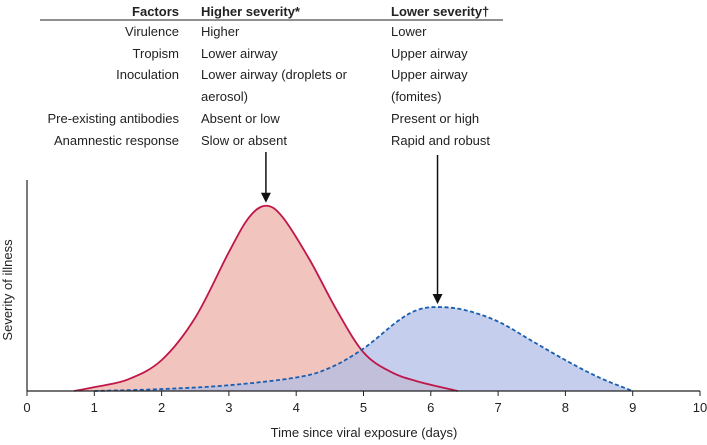 This screenshot has width=707, height=445. Describe the element at coordinates (116, 140) in the screenshot. I see `factor-anamnestic-response: Anamnestic response` at that location.